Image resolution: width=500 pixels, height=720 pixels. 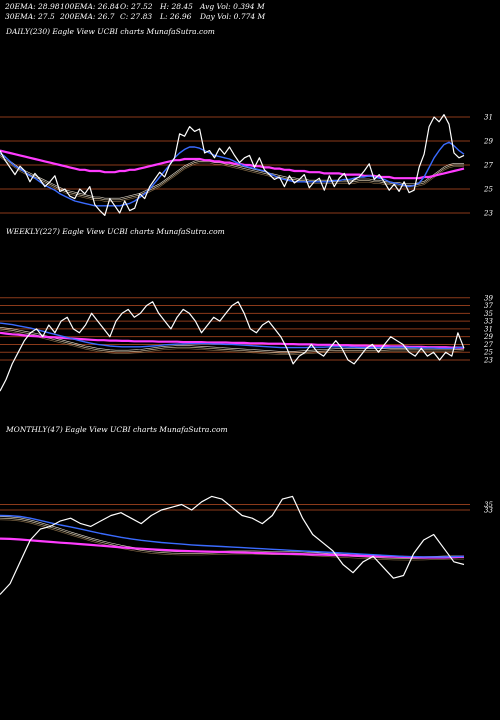 What do you see at coordinates (488, 505) in the screenshot?
I see `monthly-y-tick-label: 35` at bounding box center [488, 505].